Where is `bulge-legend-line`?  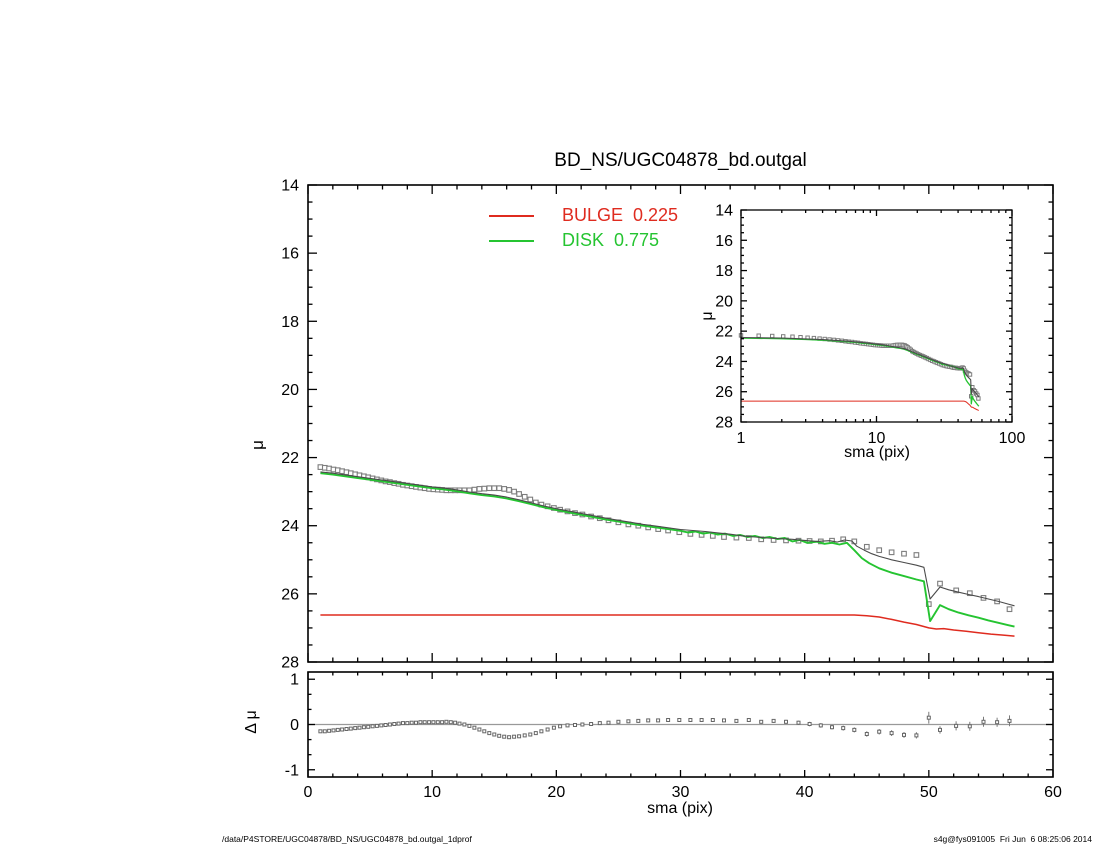
bulge-legend-line is located at coordinates (511, 216).